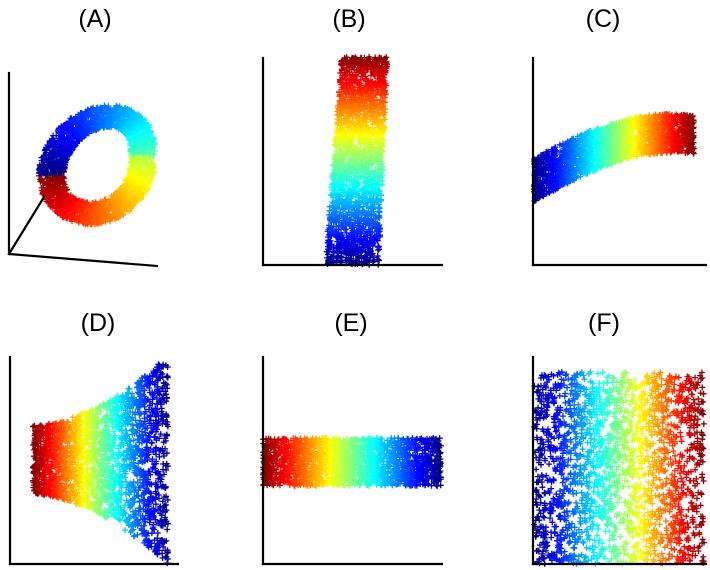  Describe the element at coordinates (348, 19) in the screenshot. I see `panel-label-b: (B)` at that location.